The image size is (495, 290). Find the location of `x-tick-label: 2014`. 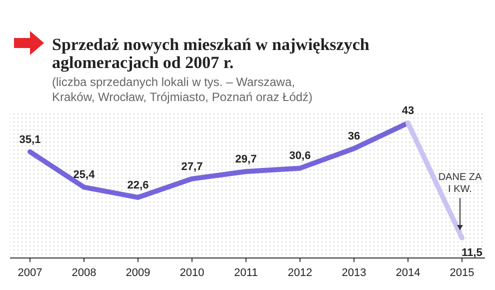

x-tick-label: 2014 is located at coordinates (408, 273).